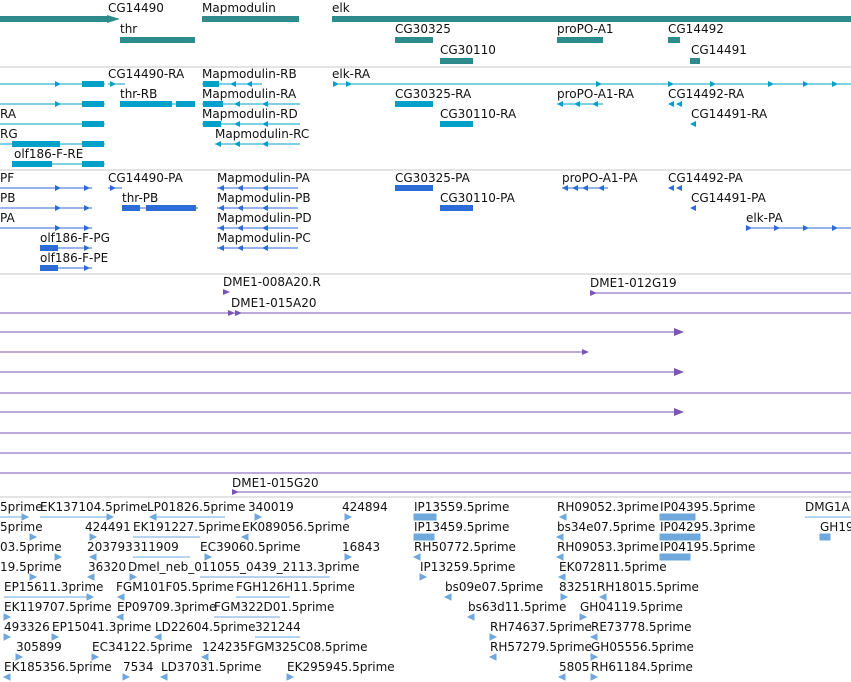 The image size is (851, 682). I want to click on protein-label: CG14490-PA, so click(146, 178).